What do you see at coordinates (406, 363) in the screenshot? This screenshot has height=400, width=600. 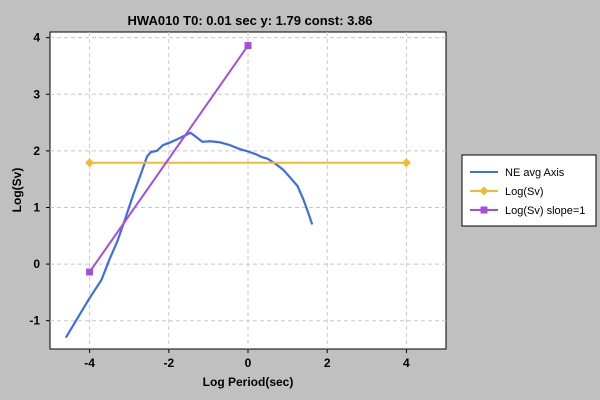 I see `x-tick-label: 4` at bounding box center [406, 363].